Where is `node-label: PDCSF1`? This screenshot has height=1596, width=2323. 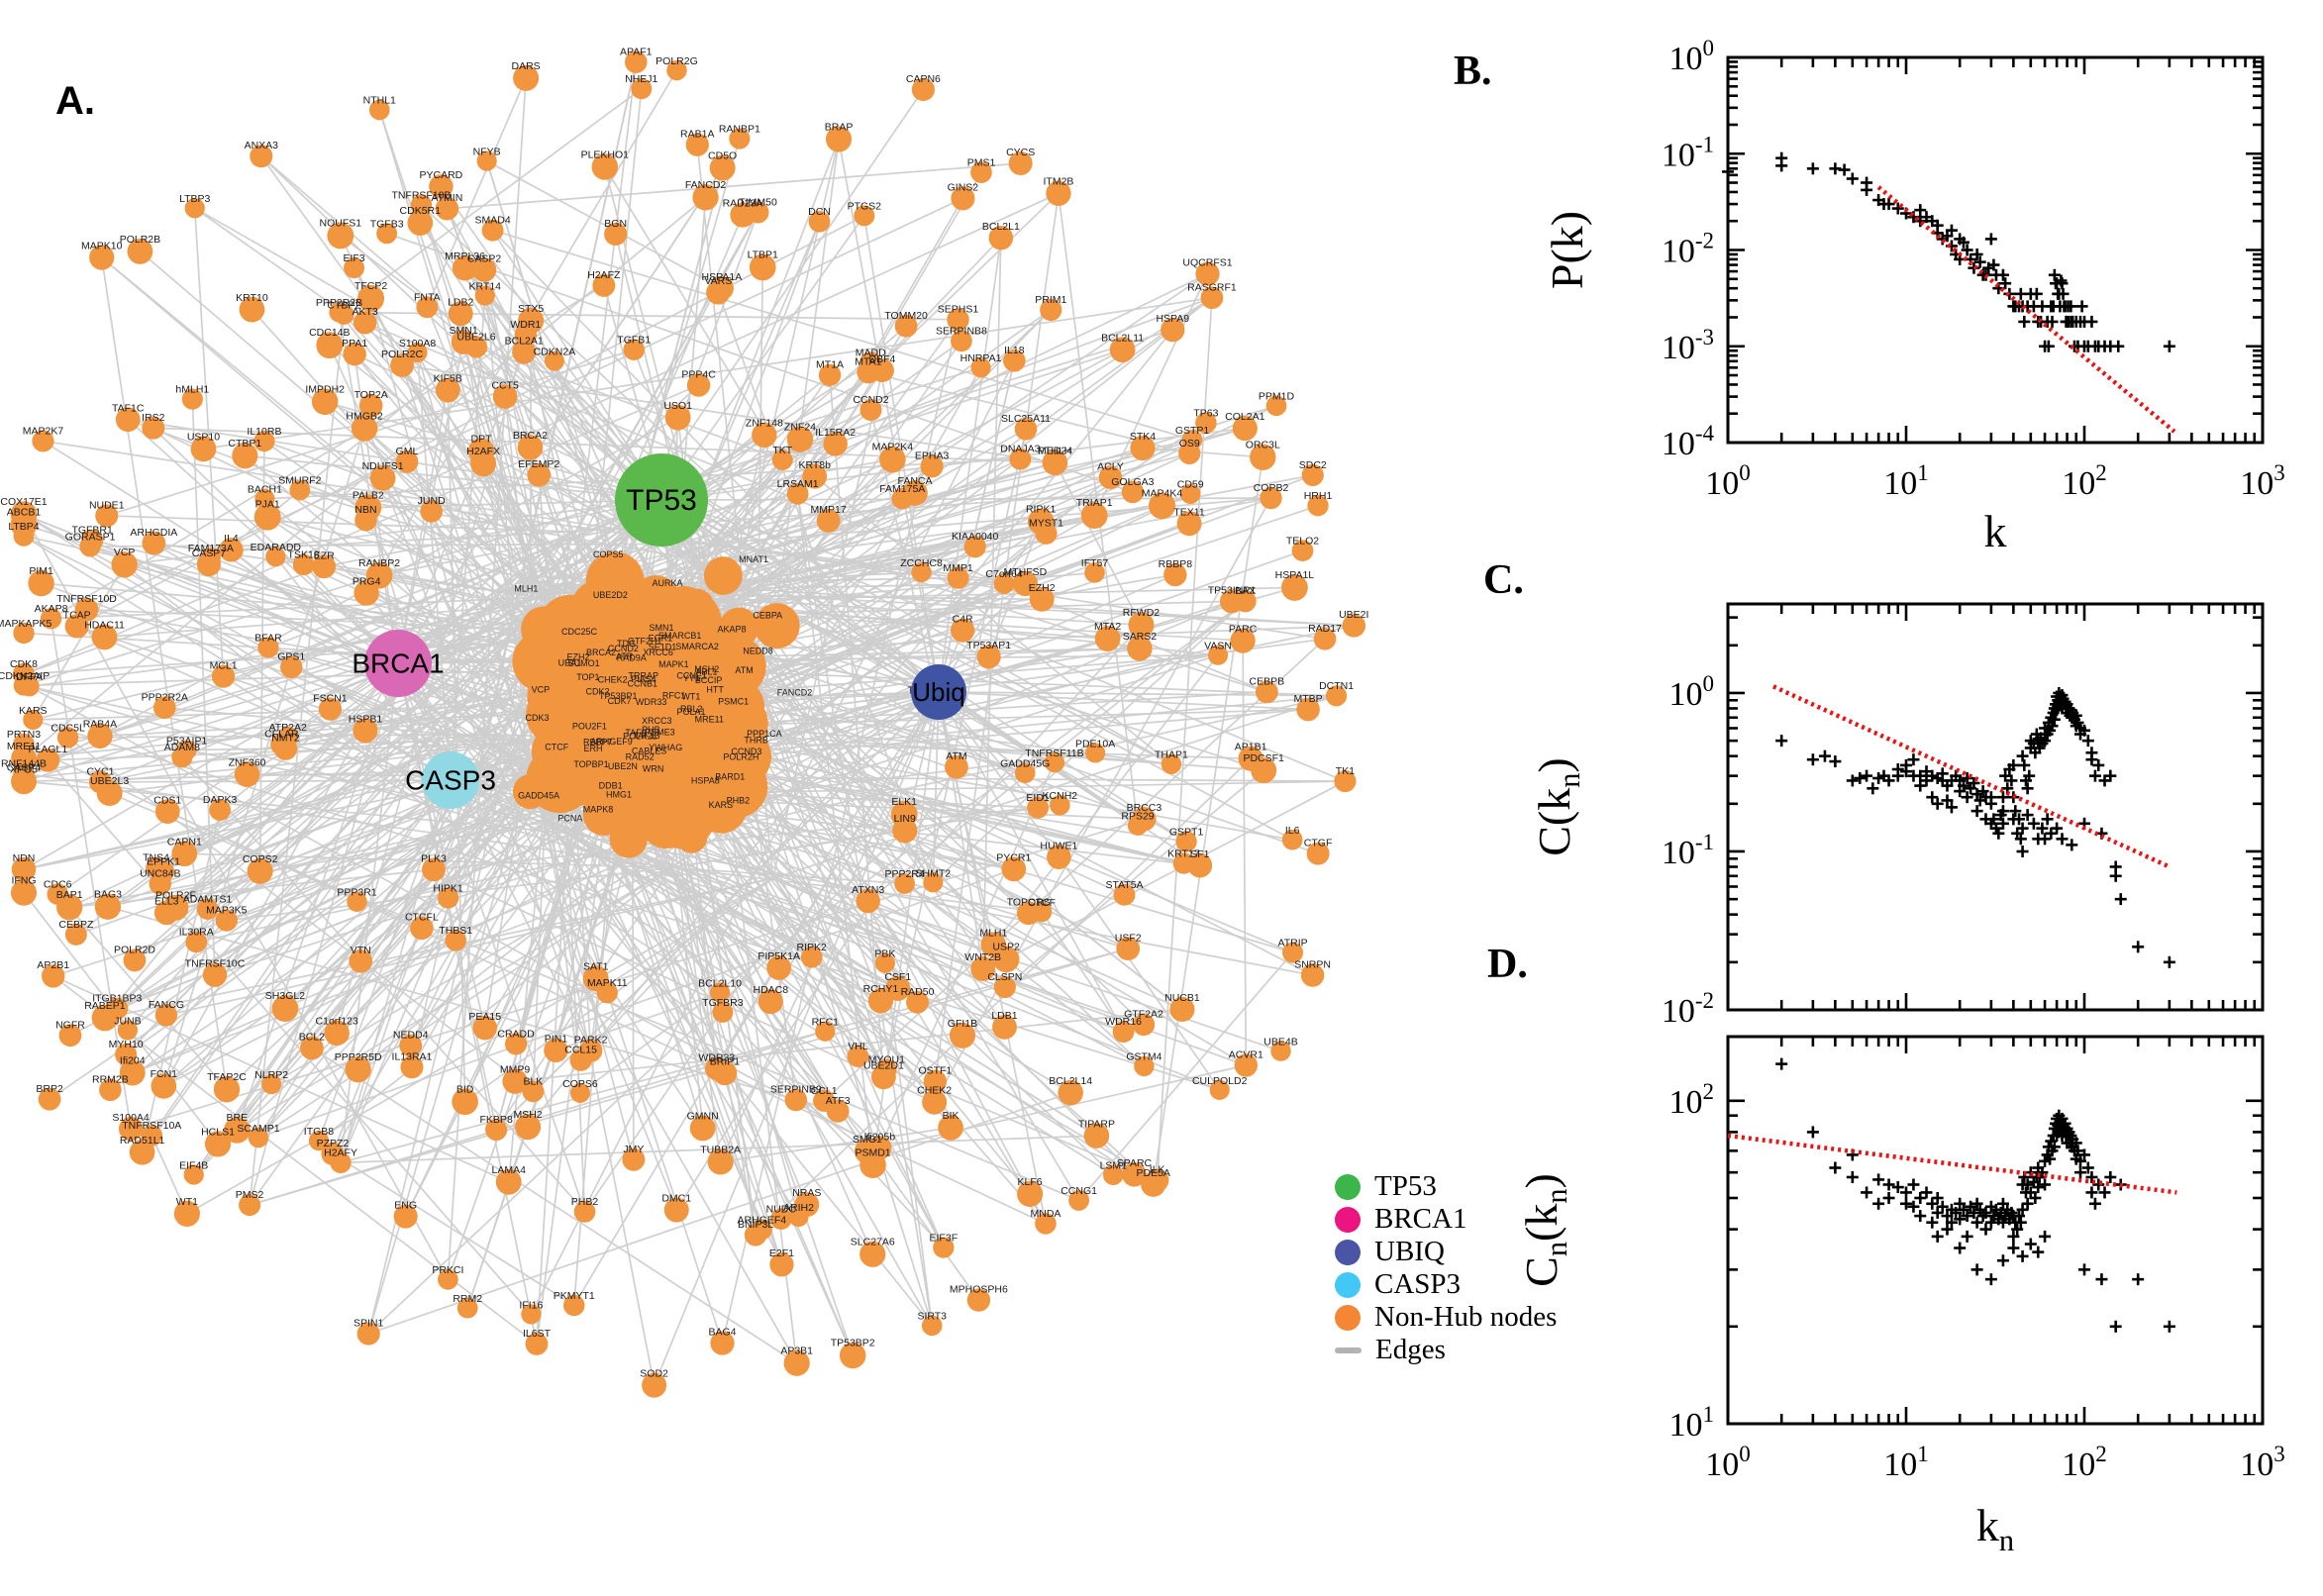 node-label: PDCSF1 is located at coordinates (1263, 758).